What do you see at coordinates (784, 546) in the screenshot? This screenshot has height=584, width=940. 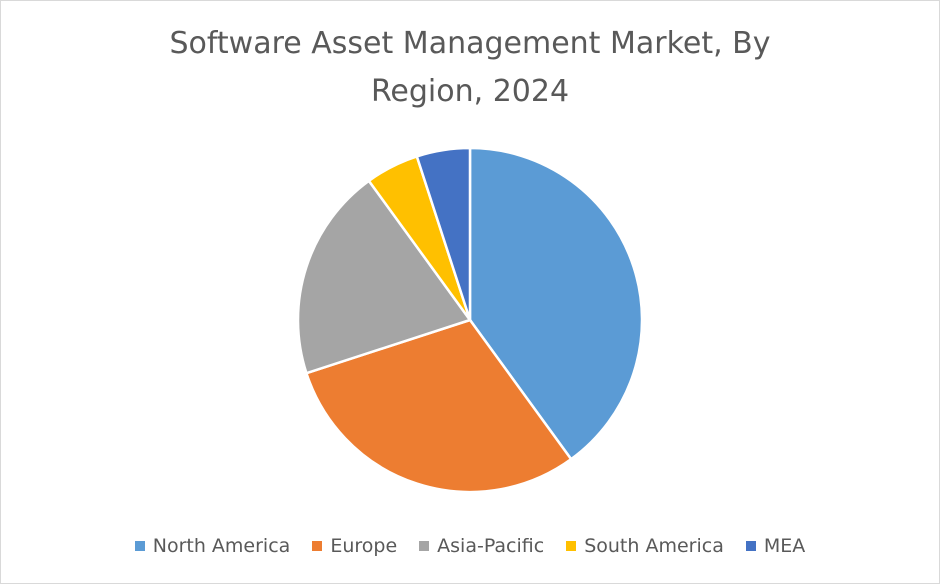 I see `legend-label: MEA` at bounding box center [784, 546].